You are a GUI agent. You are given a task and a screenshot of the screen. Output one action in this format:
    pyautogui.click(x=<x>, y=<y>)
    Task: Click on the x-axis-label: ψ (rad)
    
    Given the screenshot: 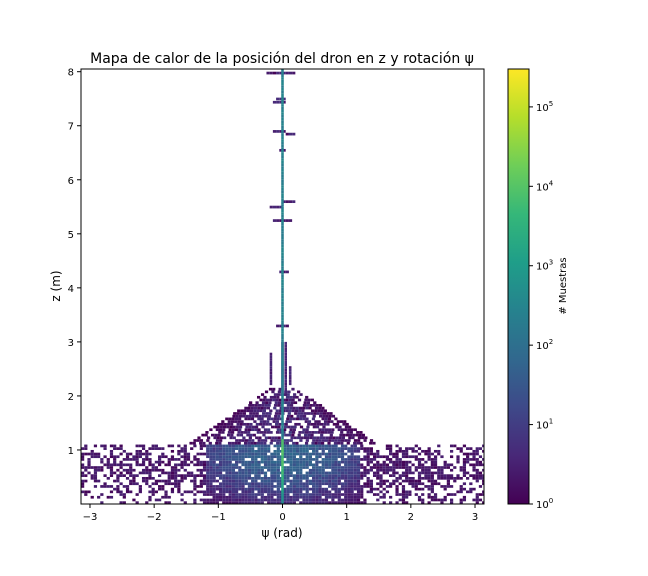 What is the action you would take?
    pyautogui.click(x=282, y=533)
    